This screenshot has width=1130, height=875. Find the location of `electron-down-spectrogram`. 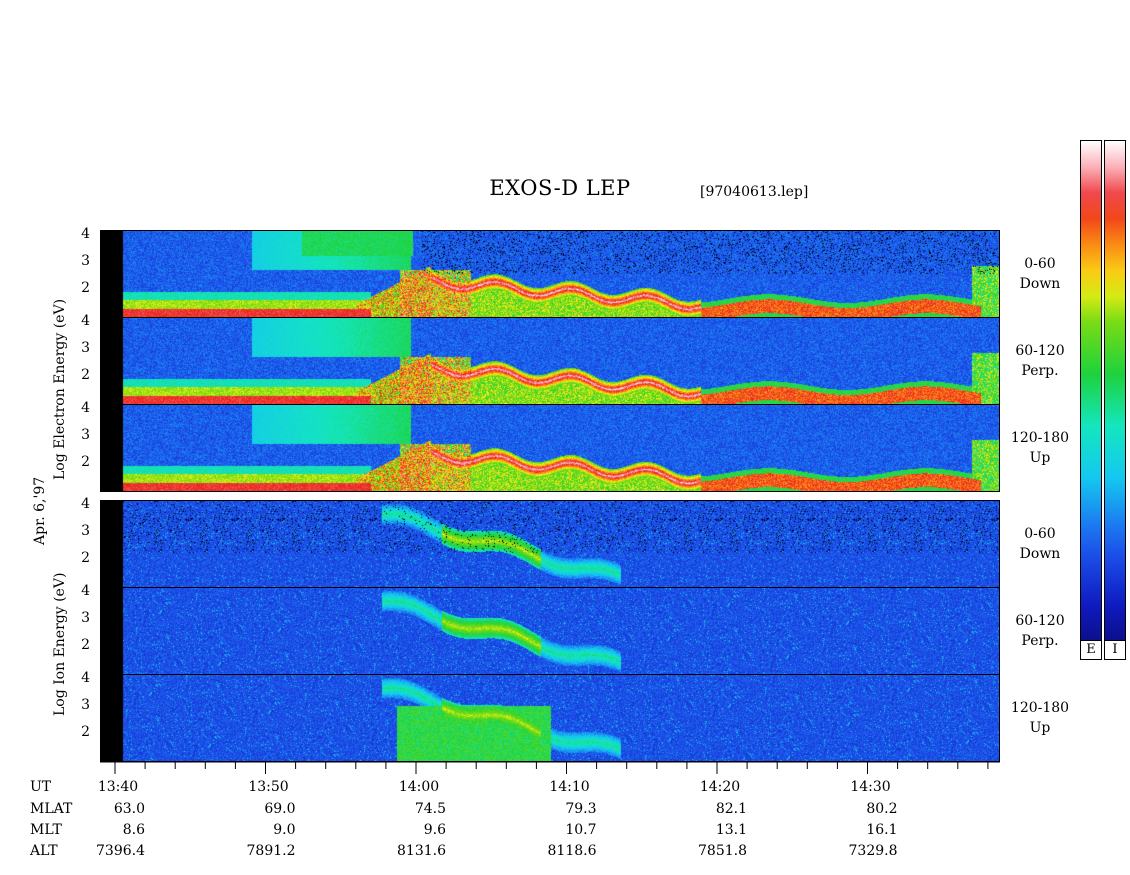

electron-down-spectrogram is located at coordinates (550, 274).